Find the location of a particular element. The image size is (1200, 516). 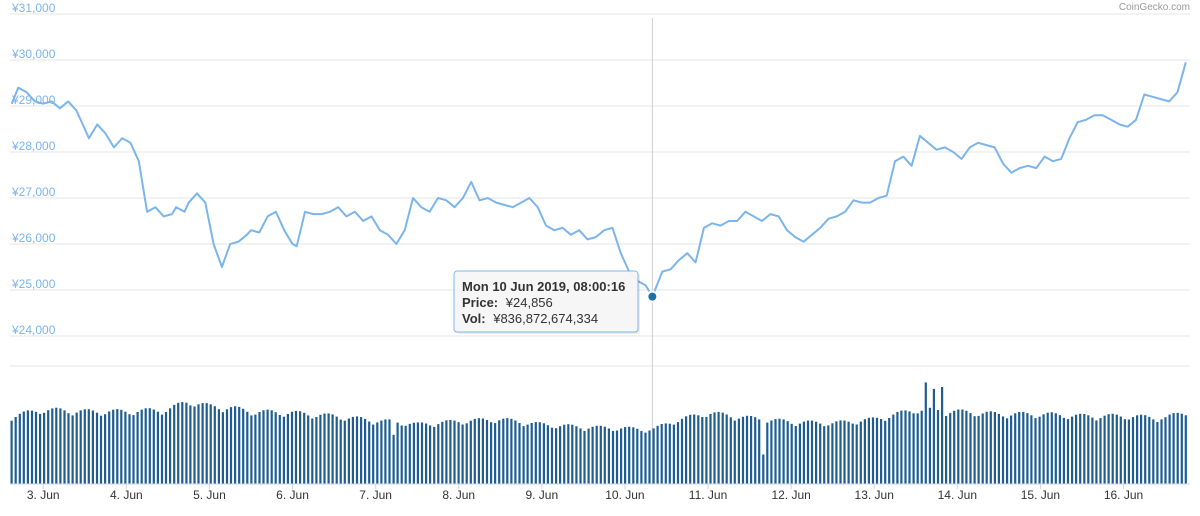

tooltip-vol-row: Vol: ¥836,872,674,334 is located at coordinates (530, 318).